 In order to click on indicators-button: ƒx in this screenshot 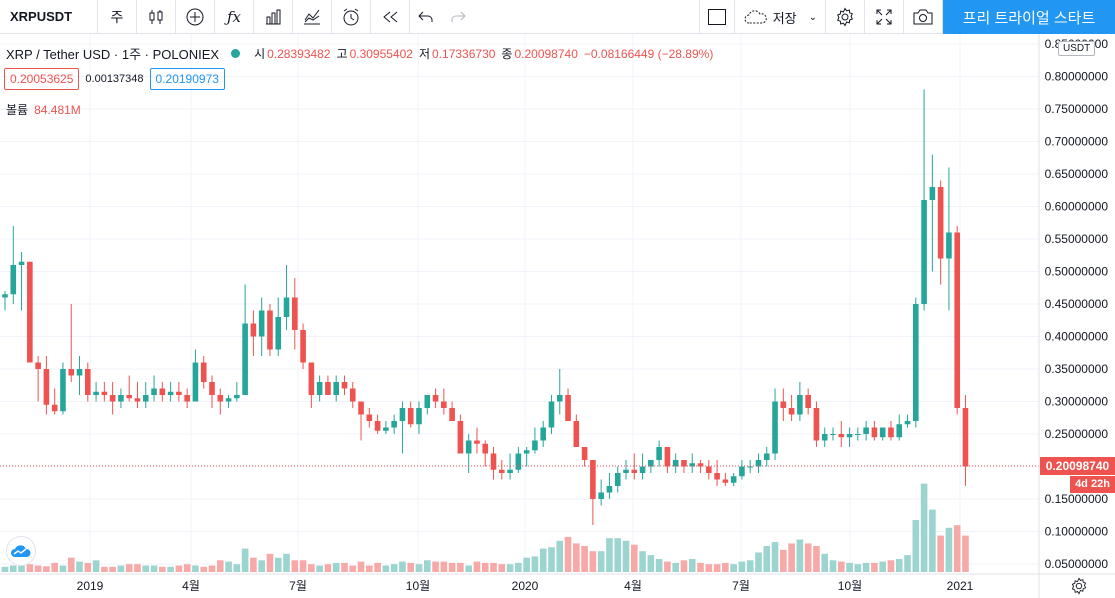, I will do `click(234, 17)`.